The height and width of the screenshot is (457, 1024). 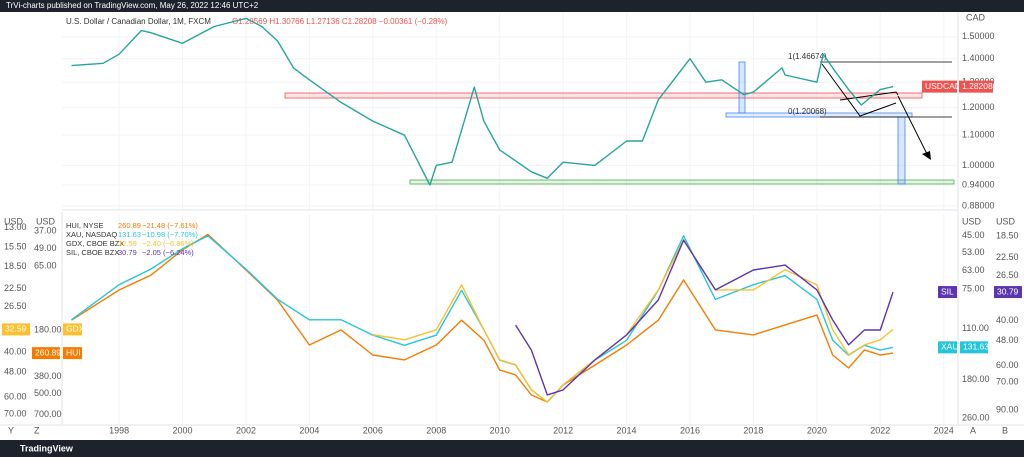 I want to click on y-tick-label: 260.00, so click(x=976, y=417).